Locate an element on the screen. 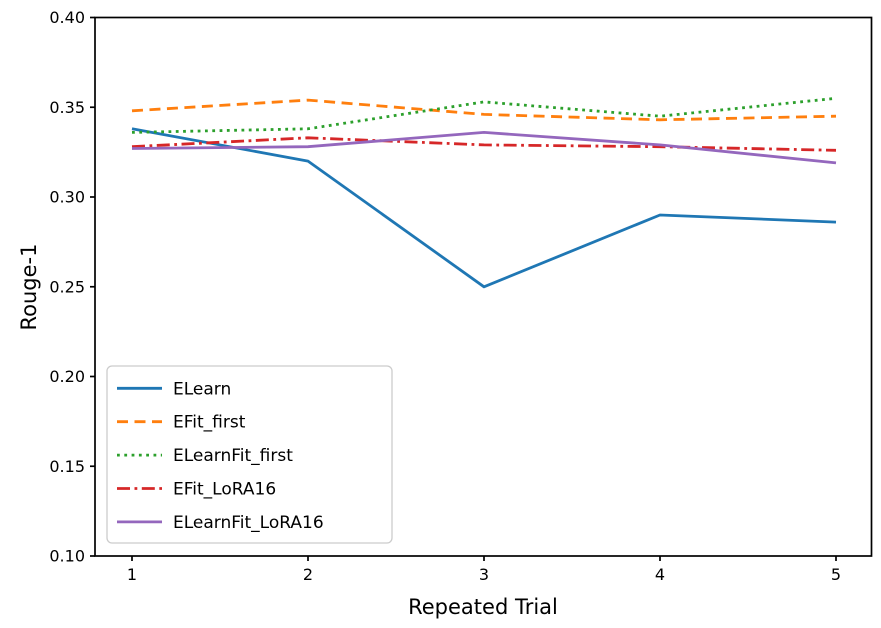  x-tick-label: 1 is located at coordinates (132, 574).